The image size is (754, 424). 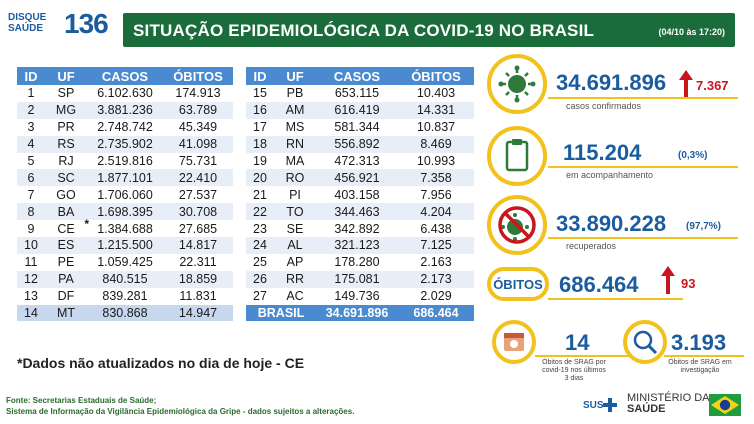 What do you see at coordinates (436, 76) in the screenshot?
I see `col-obitos: ÓBITOS` at bounding box center [436, 76].